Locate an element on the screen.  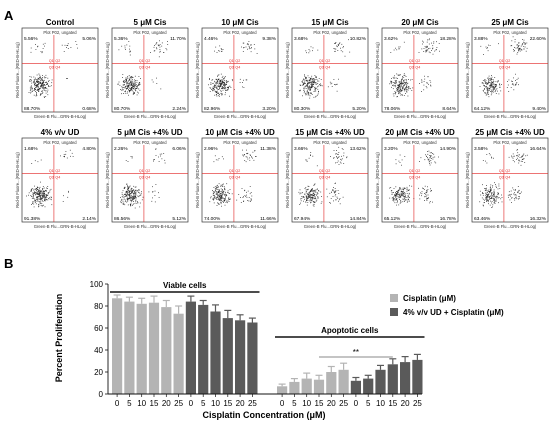
gate-label: Q3 is located at coordinates (411, 177).